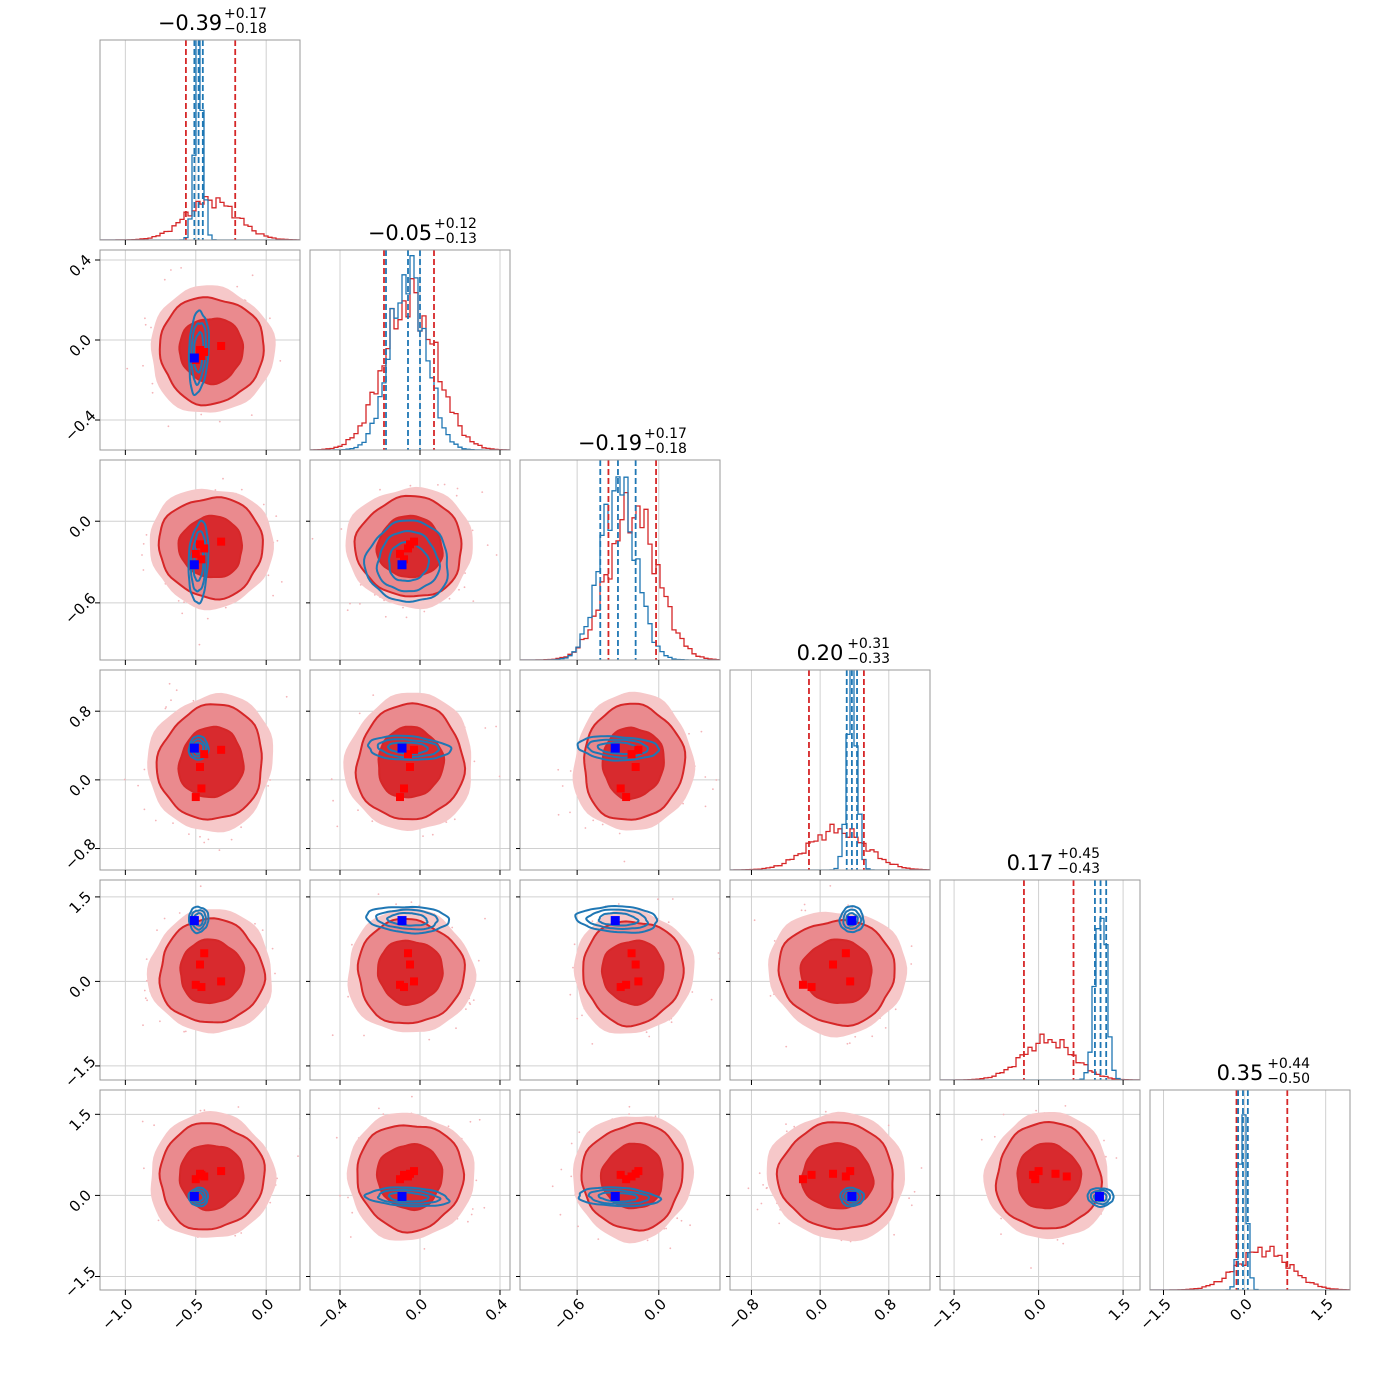 The height and width of the screenshot is (1390, 1390). I want to click on y-tick-label: −0.6, so click(80, 608).